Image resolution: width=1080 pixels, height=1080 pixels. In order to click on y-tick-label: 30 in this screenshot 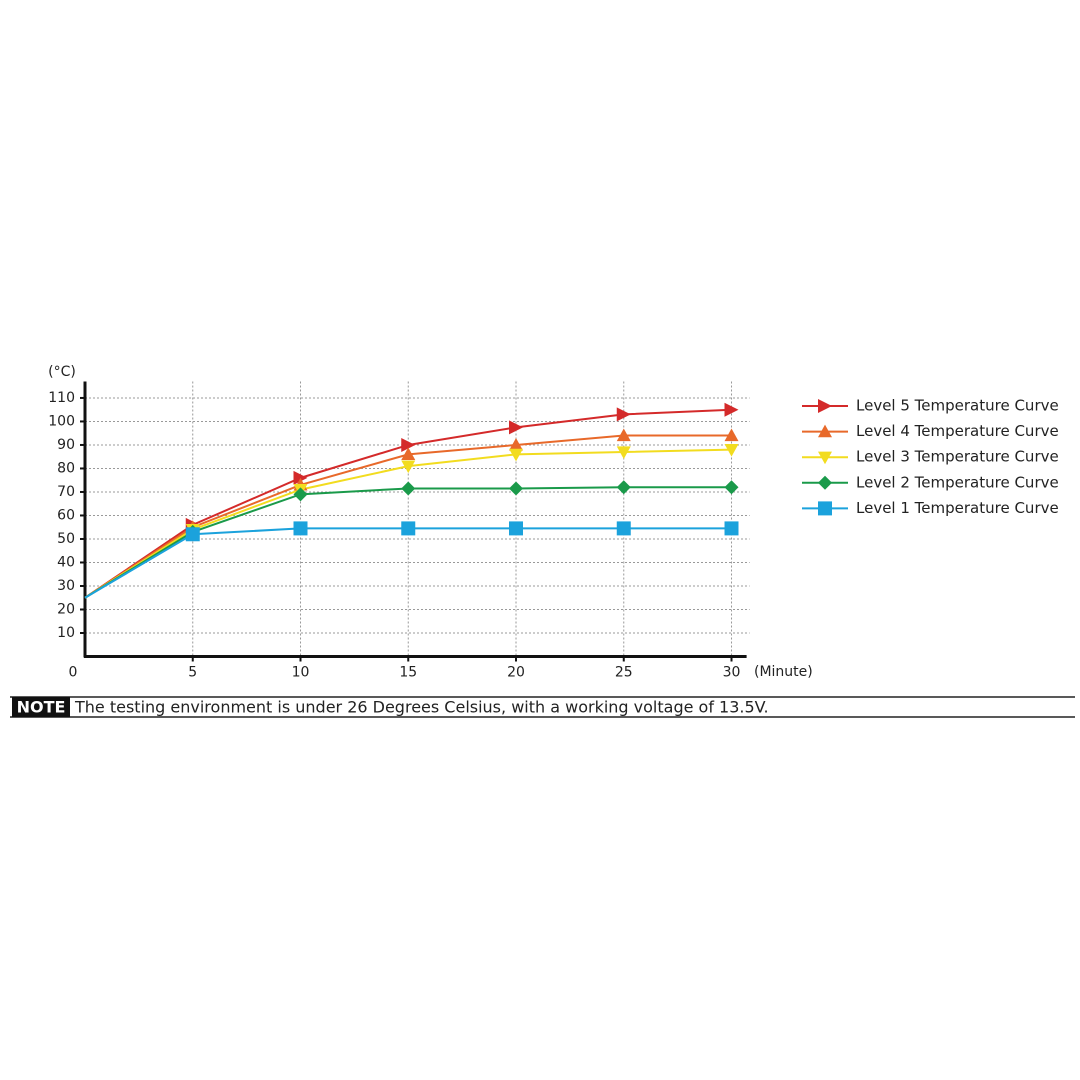, I will do `click(66, 586)`.